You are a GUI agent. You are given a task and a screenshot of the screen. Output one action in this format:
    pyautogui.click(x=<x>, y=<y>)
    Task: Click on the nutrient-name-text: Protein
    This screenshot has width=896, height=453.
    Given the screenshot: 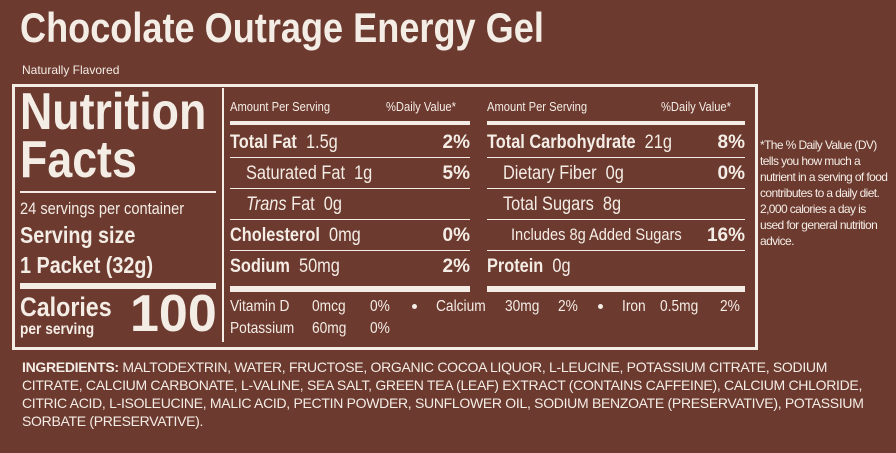 What is the action you would take?
    pyautogui.click(x=515, y=266)
    